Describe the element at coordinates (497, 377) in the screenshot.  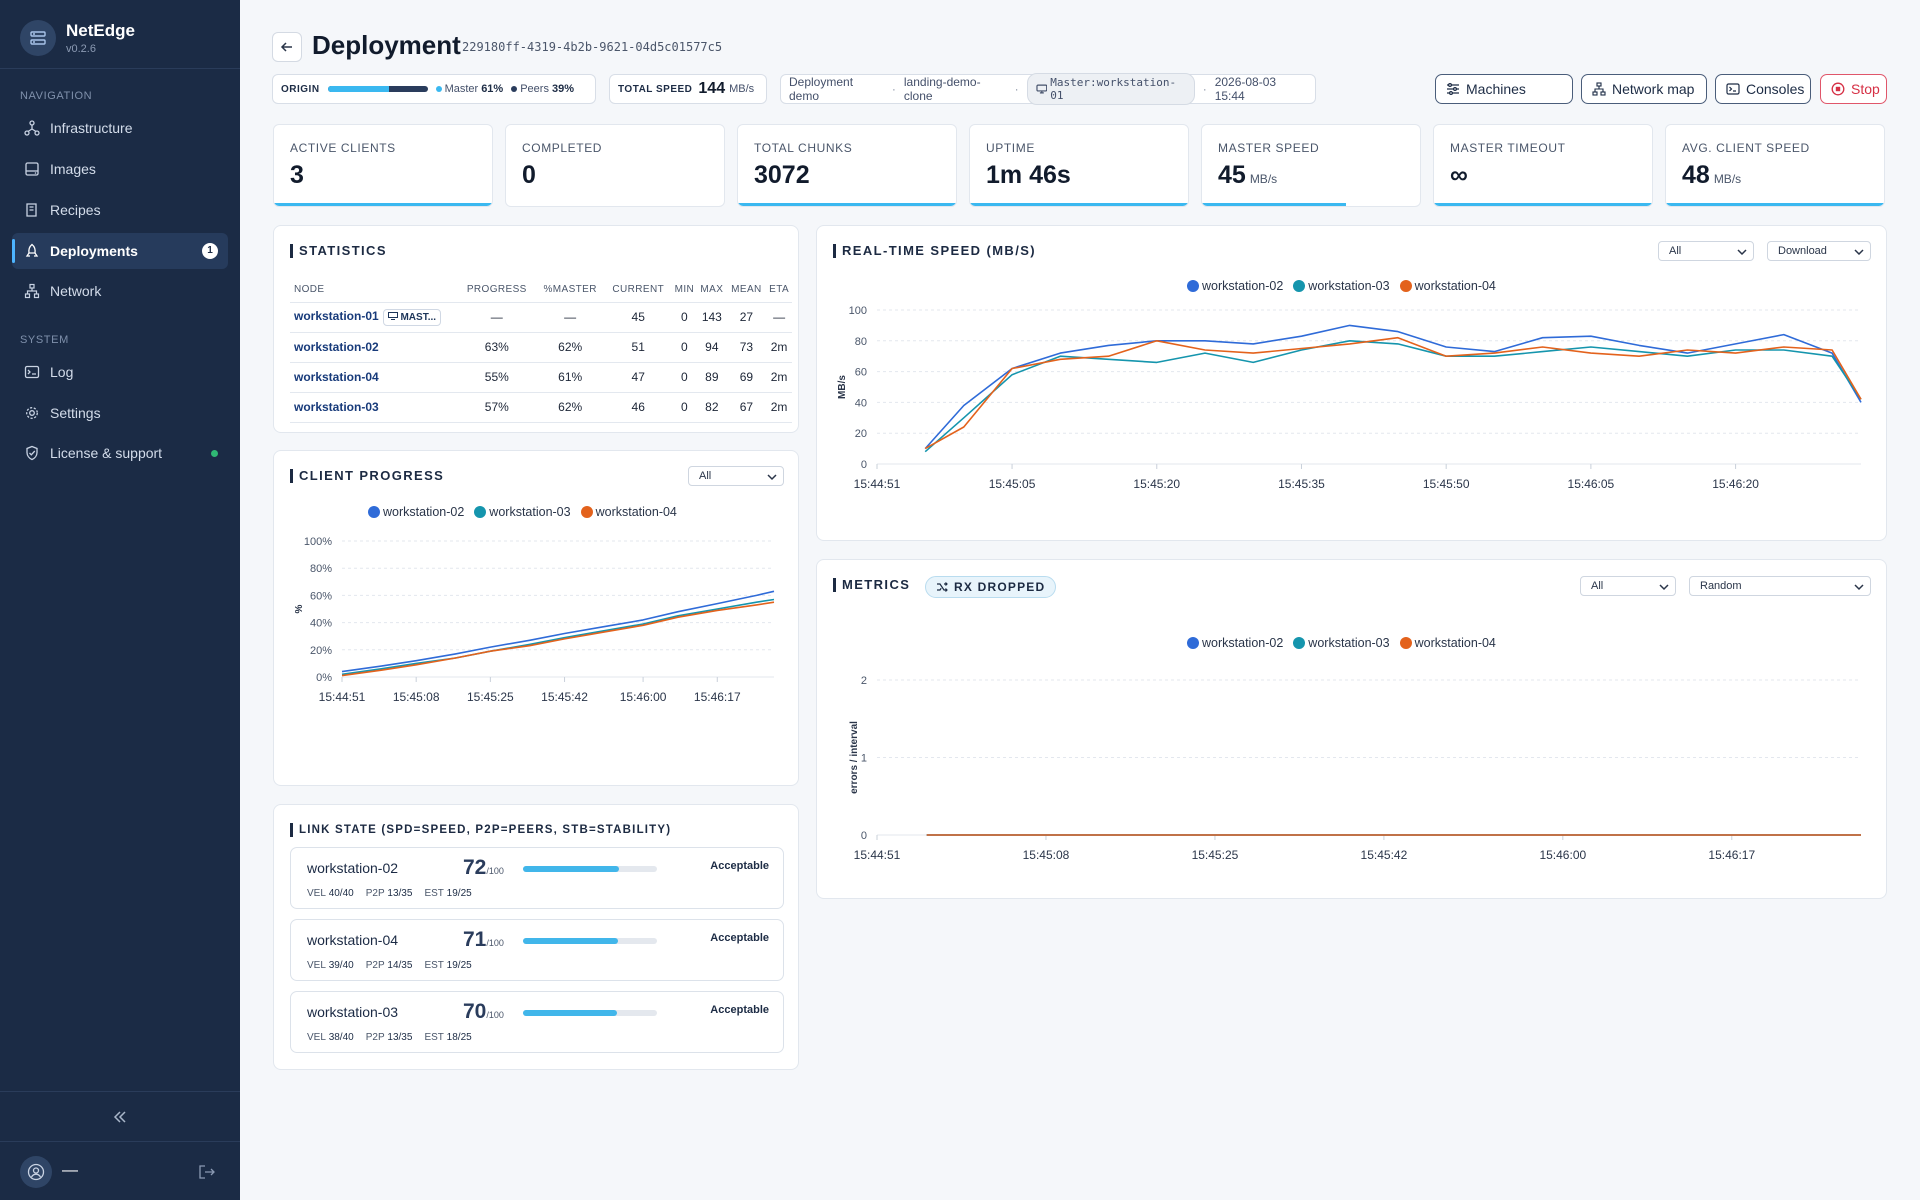
I see `progress-cell: 55%` at that location.